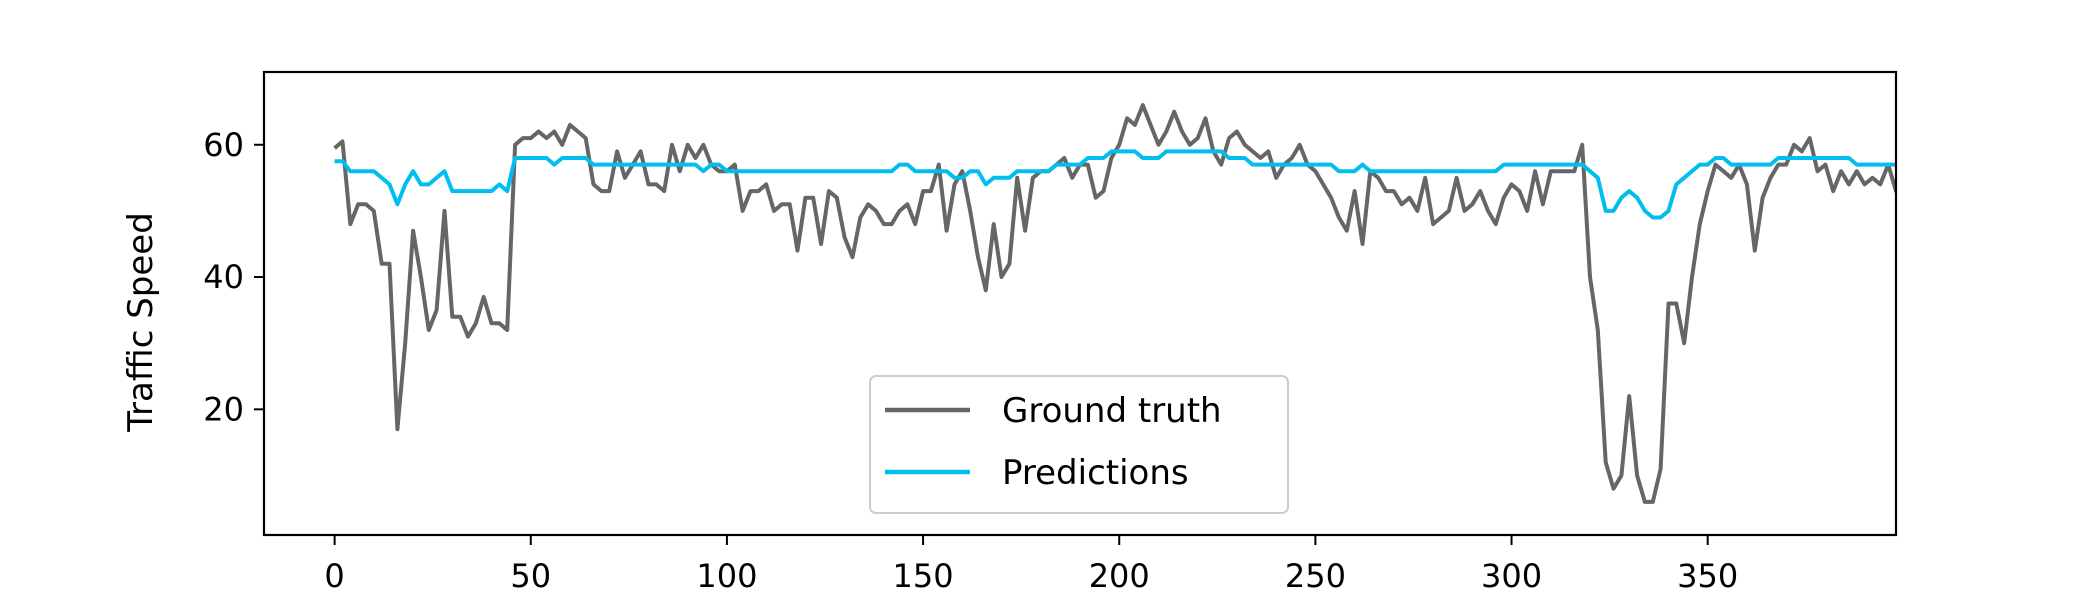 The width and height of the screenshot is (2100, 600). Describe the element at coordinates (1511, 576) in the screenshot. I see `x-tick-label: 300` at that location.